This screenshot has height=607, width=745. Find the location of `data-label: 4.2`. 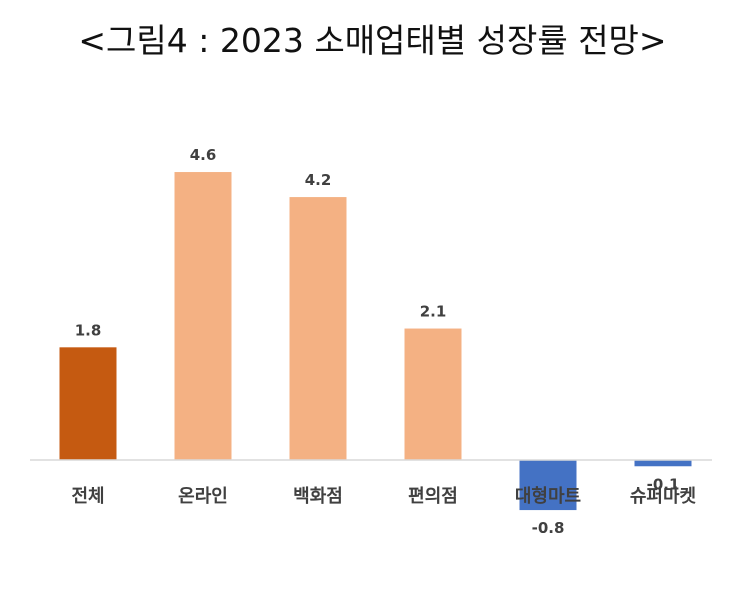

data-label: 4.2 is located at coordinates (318, 180).